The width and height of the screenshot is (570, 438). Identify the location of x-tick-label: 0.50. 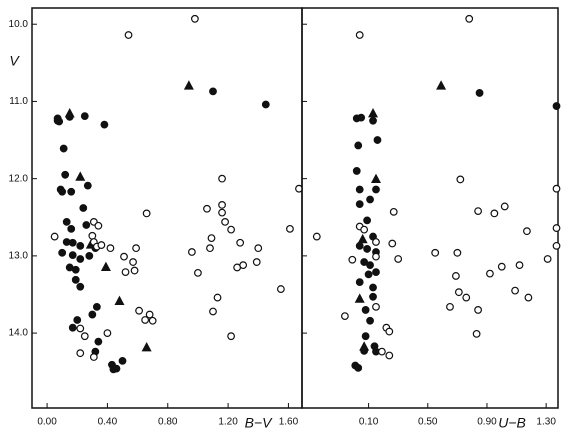
(428, 422).